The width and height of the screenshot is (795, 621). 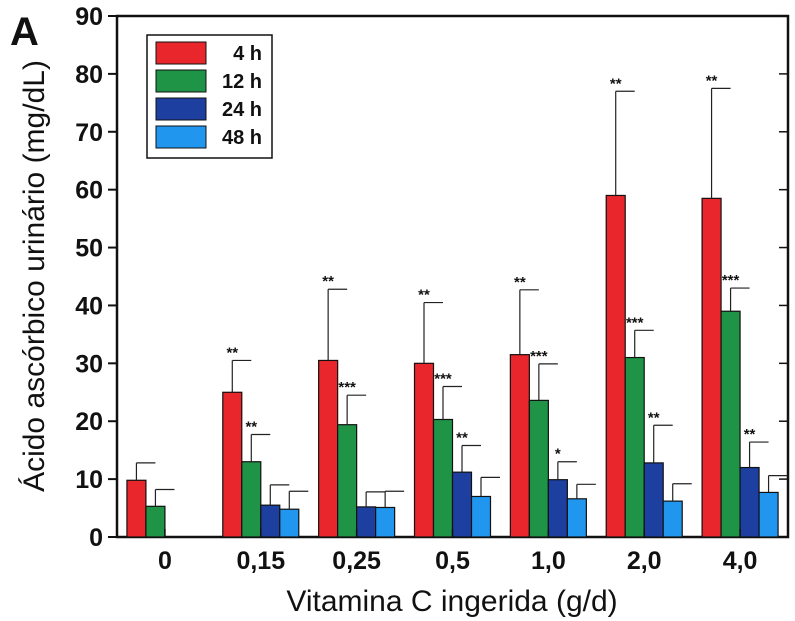 I want to click on y-tick-label: 60, so click(x=89, y=191).